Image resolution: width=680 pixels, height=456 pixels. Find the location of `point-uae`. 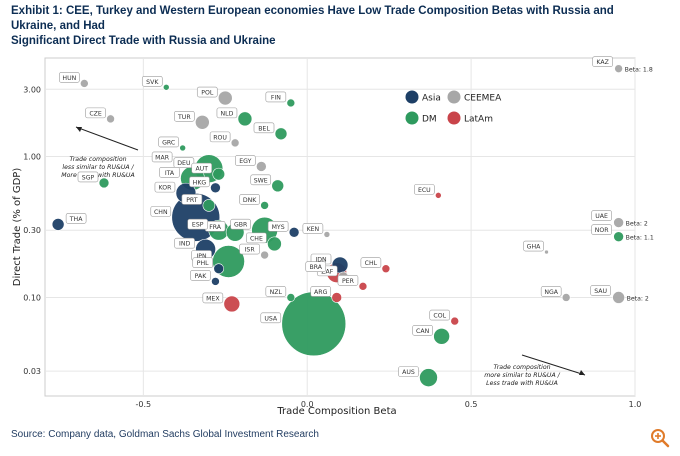

point-uae is located at coordinates (618, 222).